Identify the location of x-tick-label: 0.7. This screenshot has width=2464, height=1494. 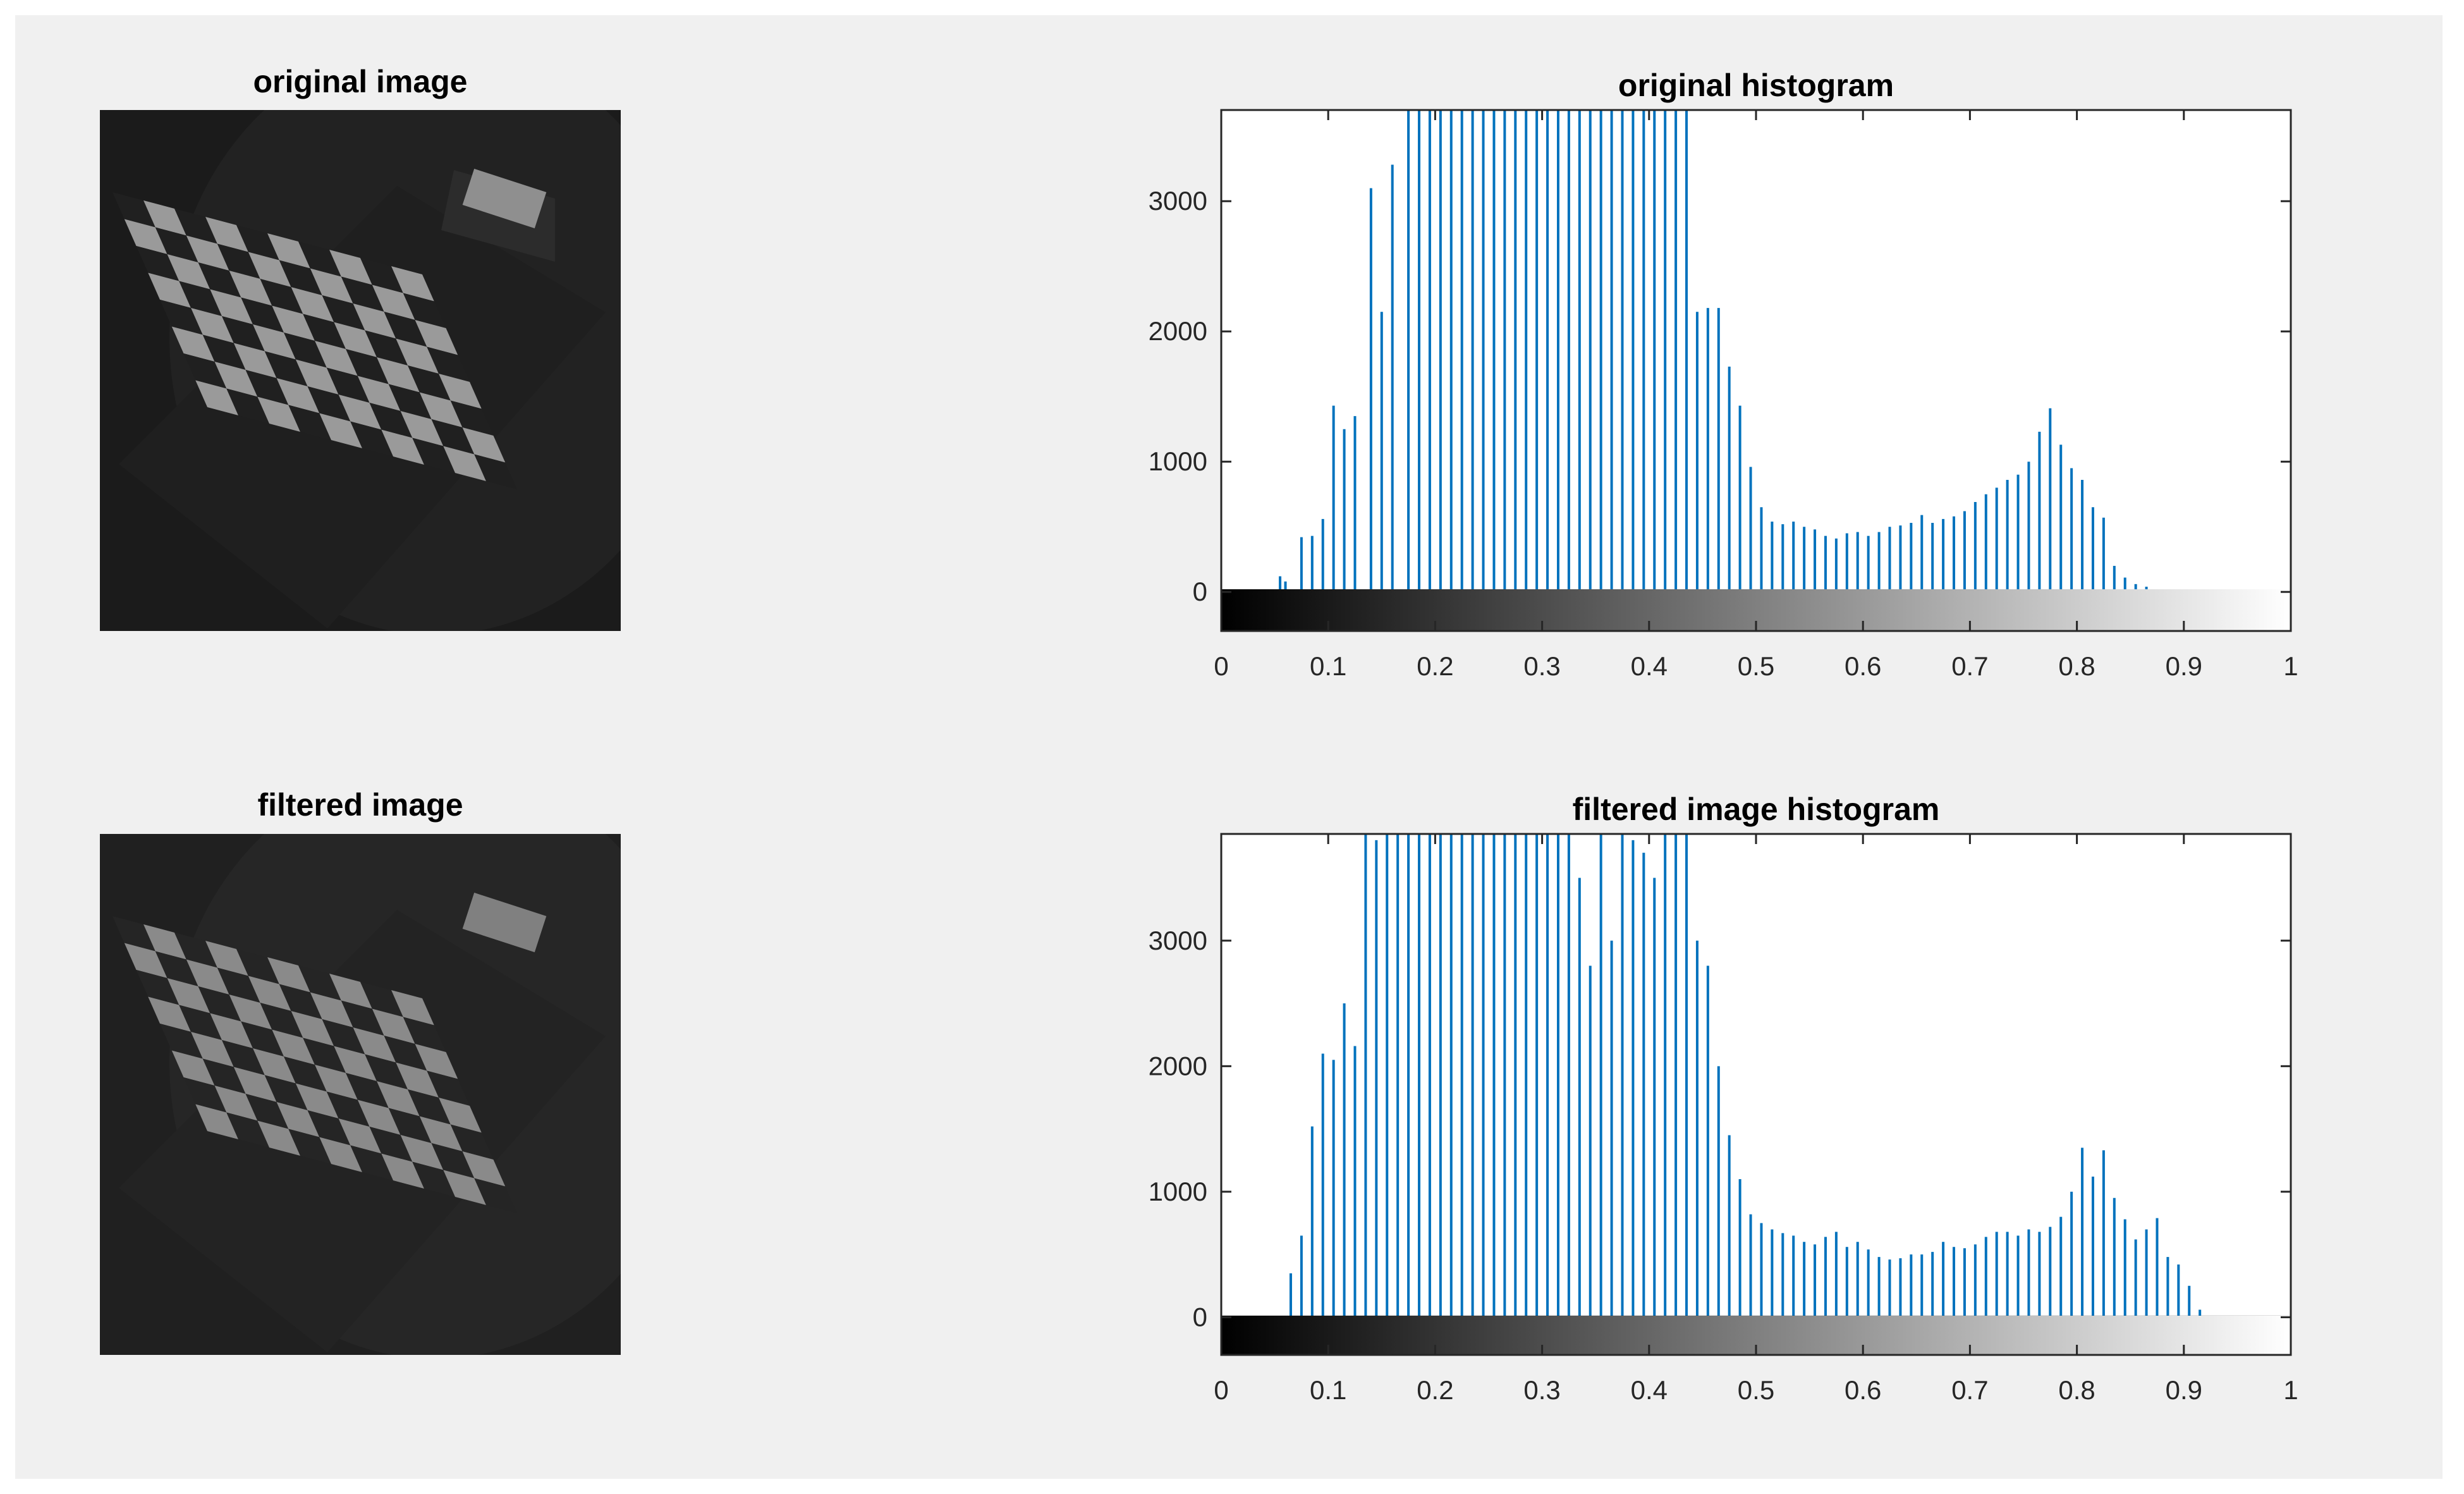
(1969, 1390).